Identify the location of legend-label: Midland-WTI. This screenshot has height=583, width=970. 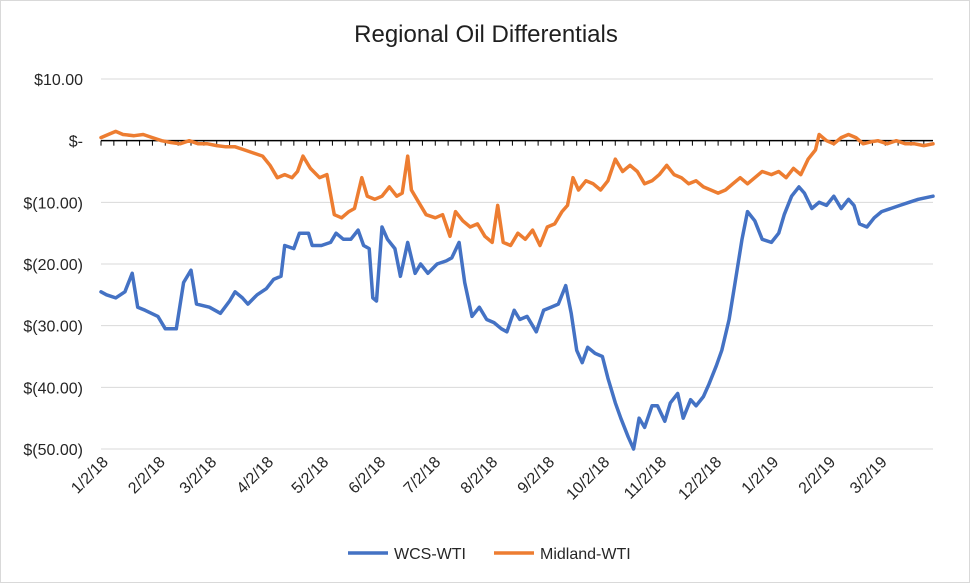
(585, 554).